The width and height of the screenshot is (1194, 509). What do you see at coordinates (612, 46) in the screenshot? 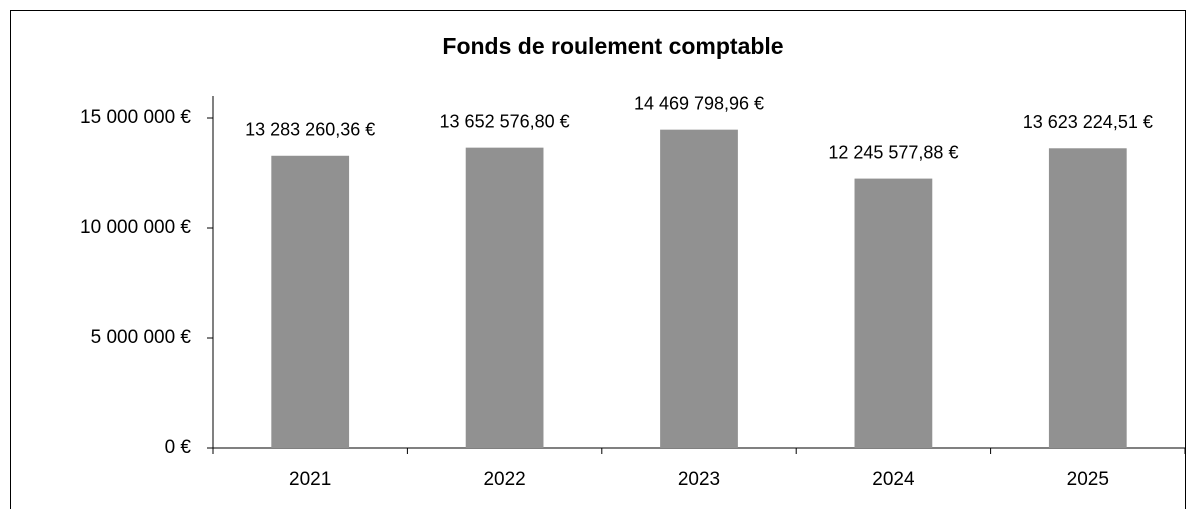
I see `chart-title: Fonds de roulement comptable` at bounding box center [612, 46].